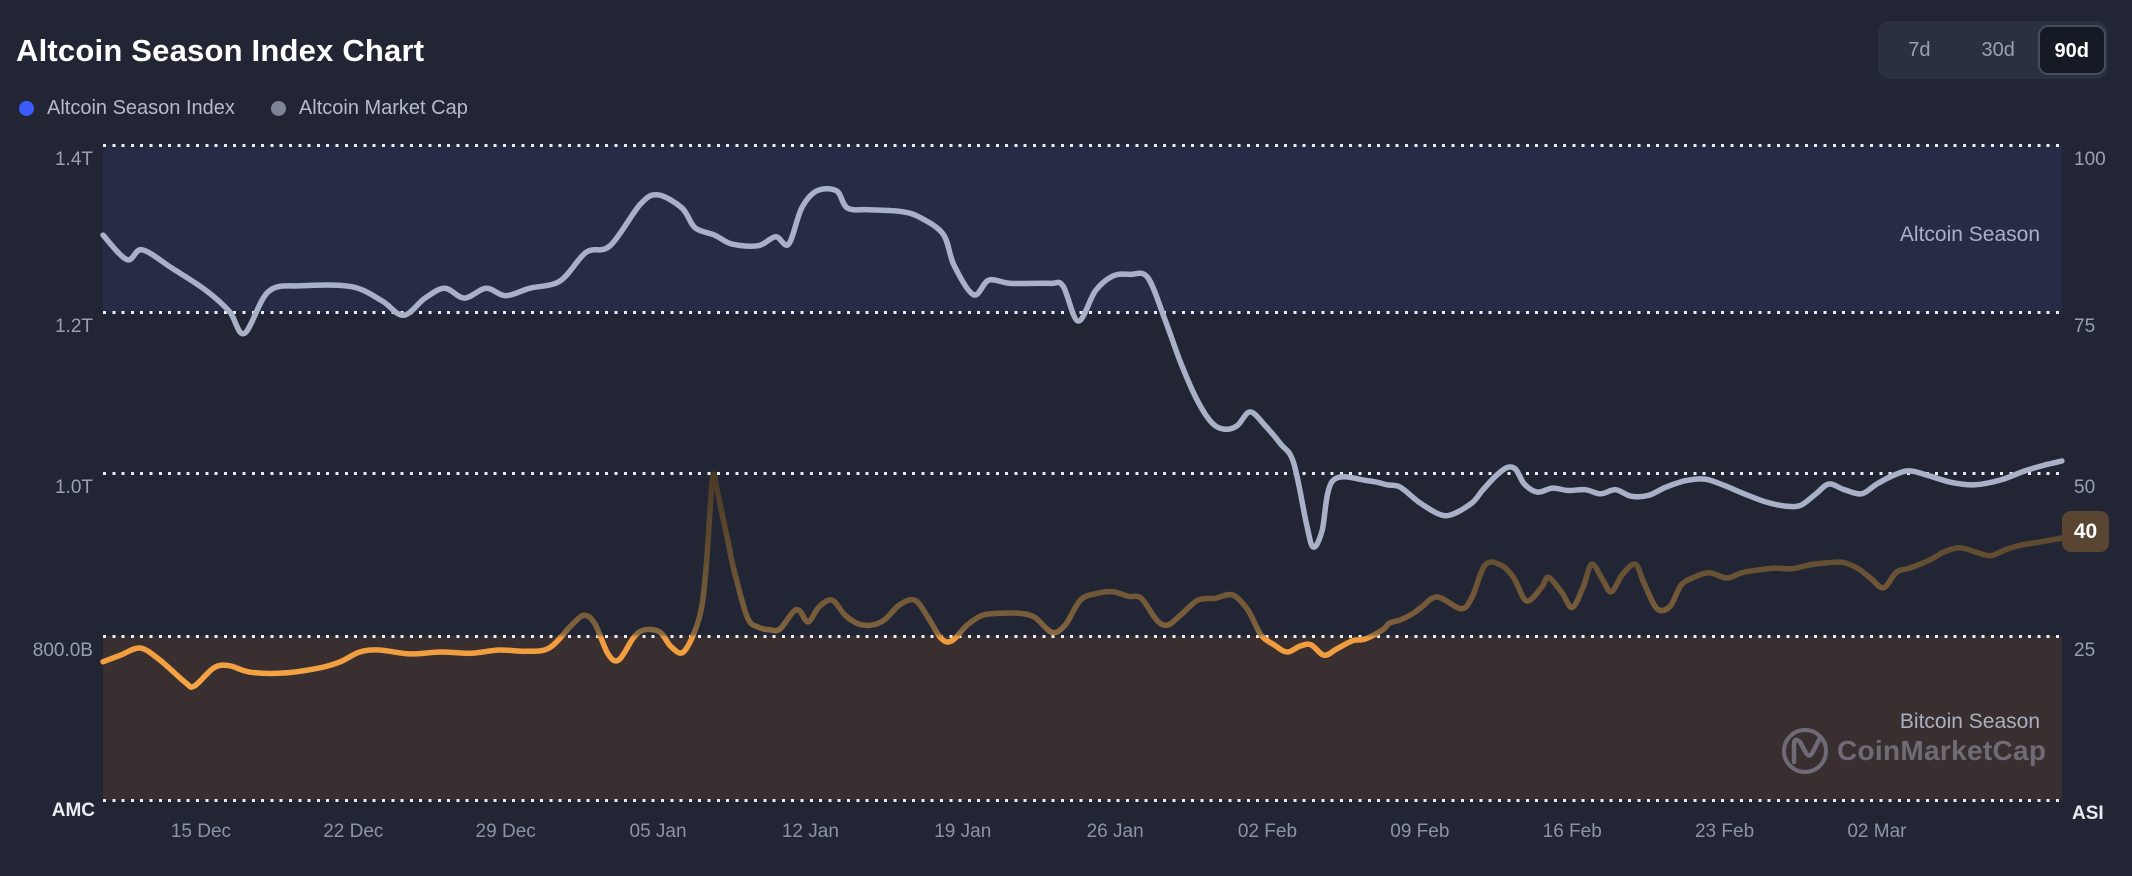 The height and width of the screenshot is (876, 2132). I want to click on right-axis-tick: 75, so click(2085, 326).